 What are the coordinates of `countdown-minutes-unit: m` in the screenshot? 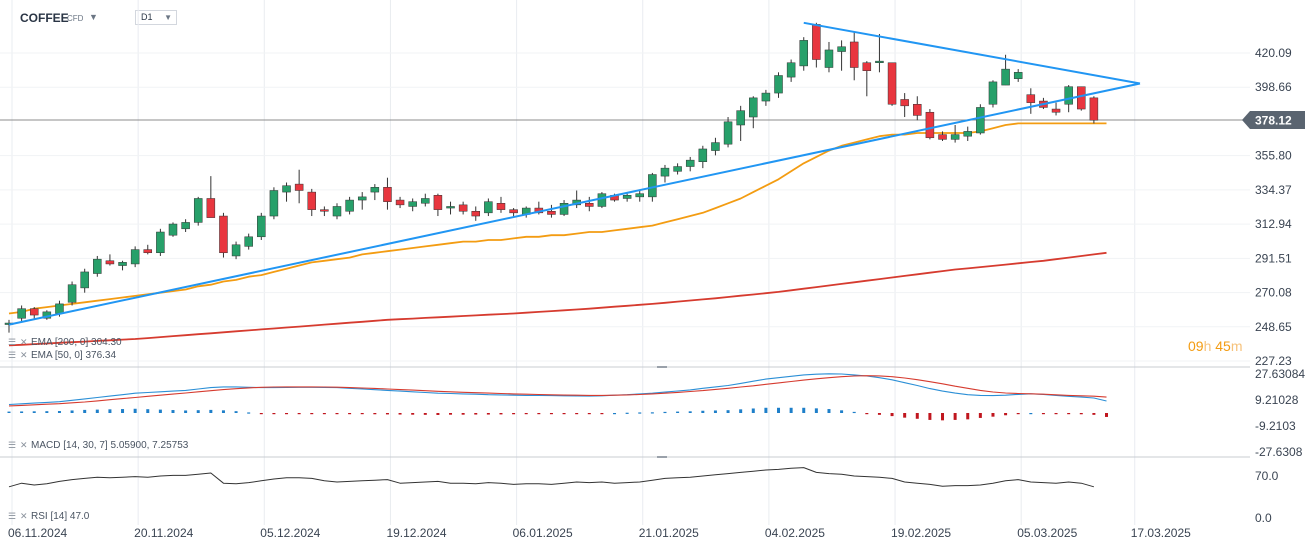 It's located at (1236, 346).